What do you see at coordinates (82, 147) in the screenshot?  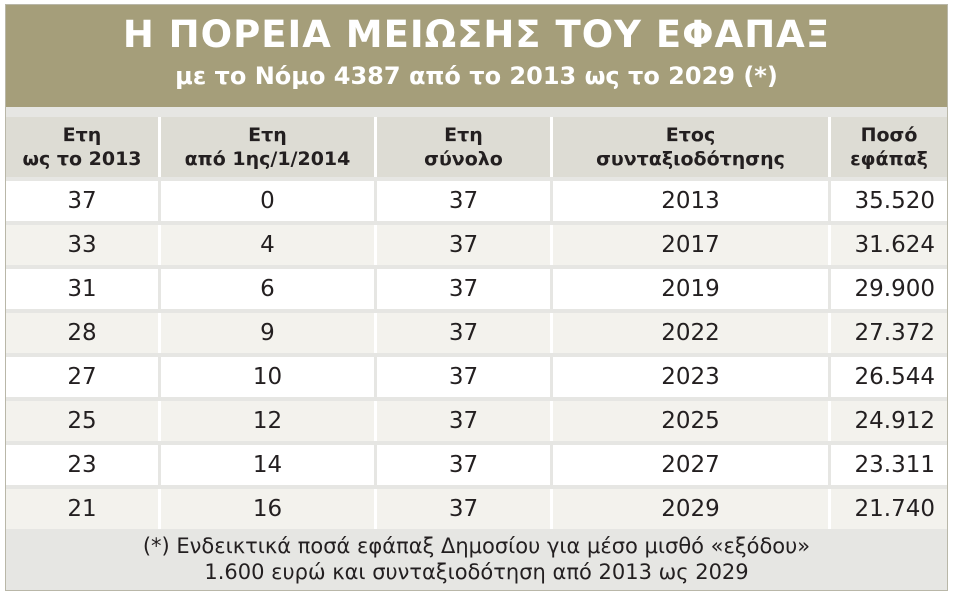 I see `column-header-years-until-2013: Ετη ως το 2013` at bounding box center [82, 147].